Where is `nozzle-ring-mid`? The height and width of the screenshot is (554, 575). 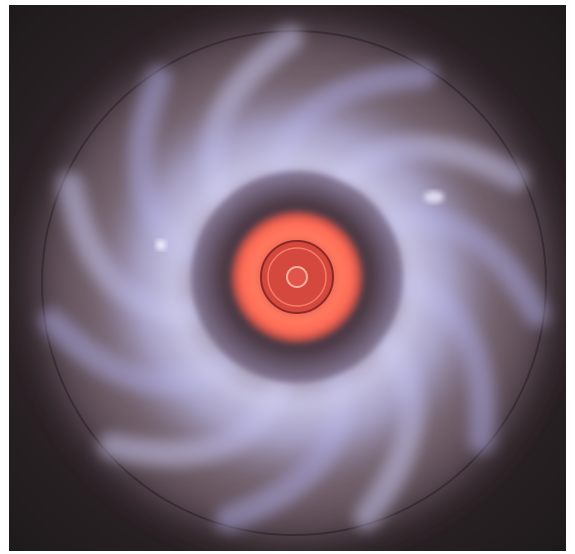
nozzle-ring-mid is located at coordinates (297, 277).